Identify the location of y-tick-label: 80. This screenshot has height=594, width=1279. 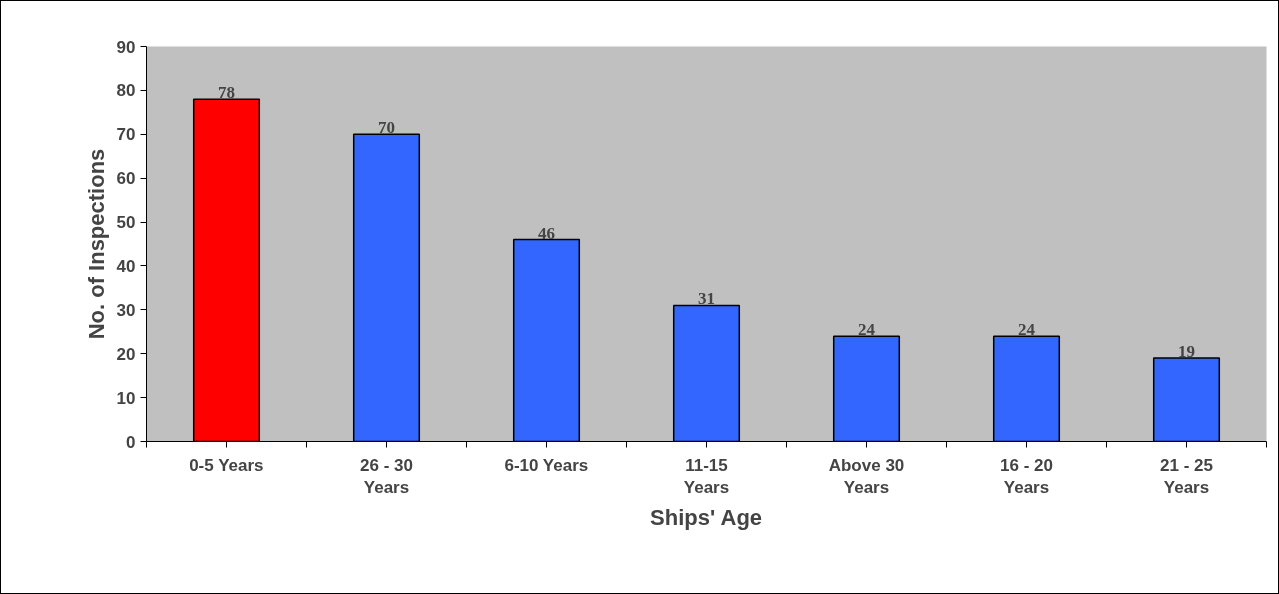
(126, 91).